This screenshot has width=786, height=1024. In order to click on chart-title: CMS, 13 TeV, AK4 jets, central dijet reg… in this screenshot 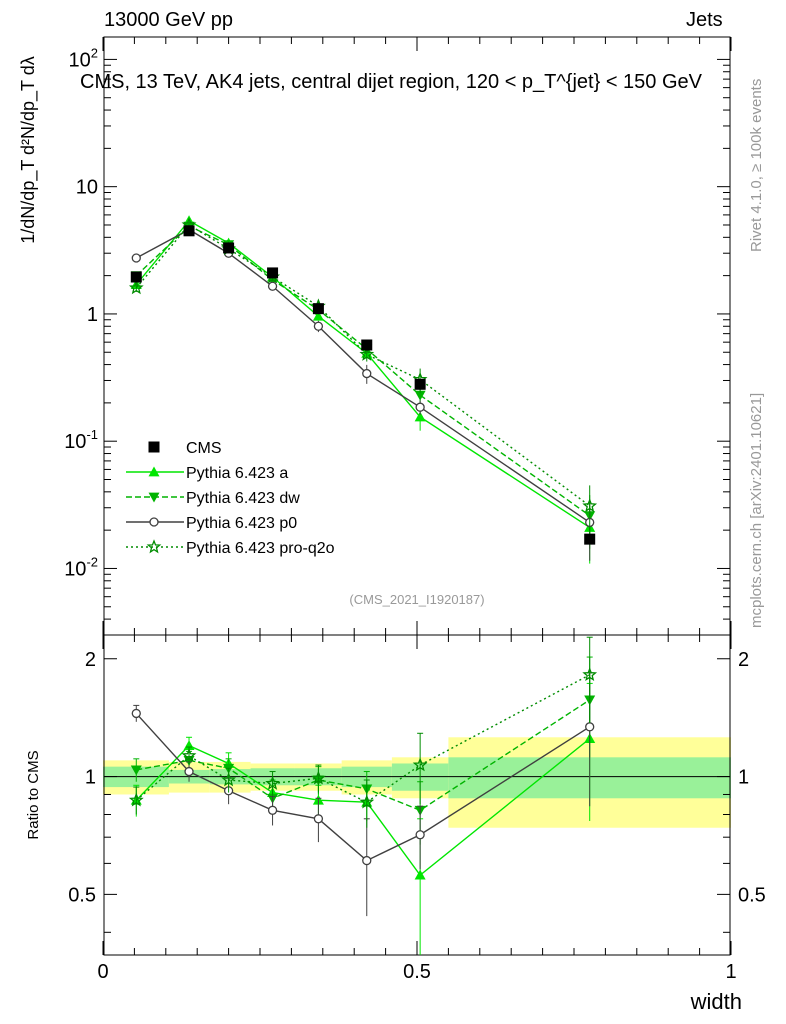, I will do `click(391, 82)`.